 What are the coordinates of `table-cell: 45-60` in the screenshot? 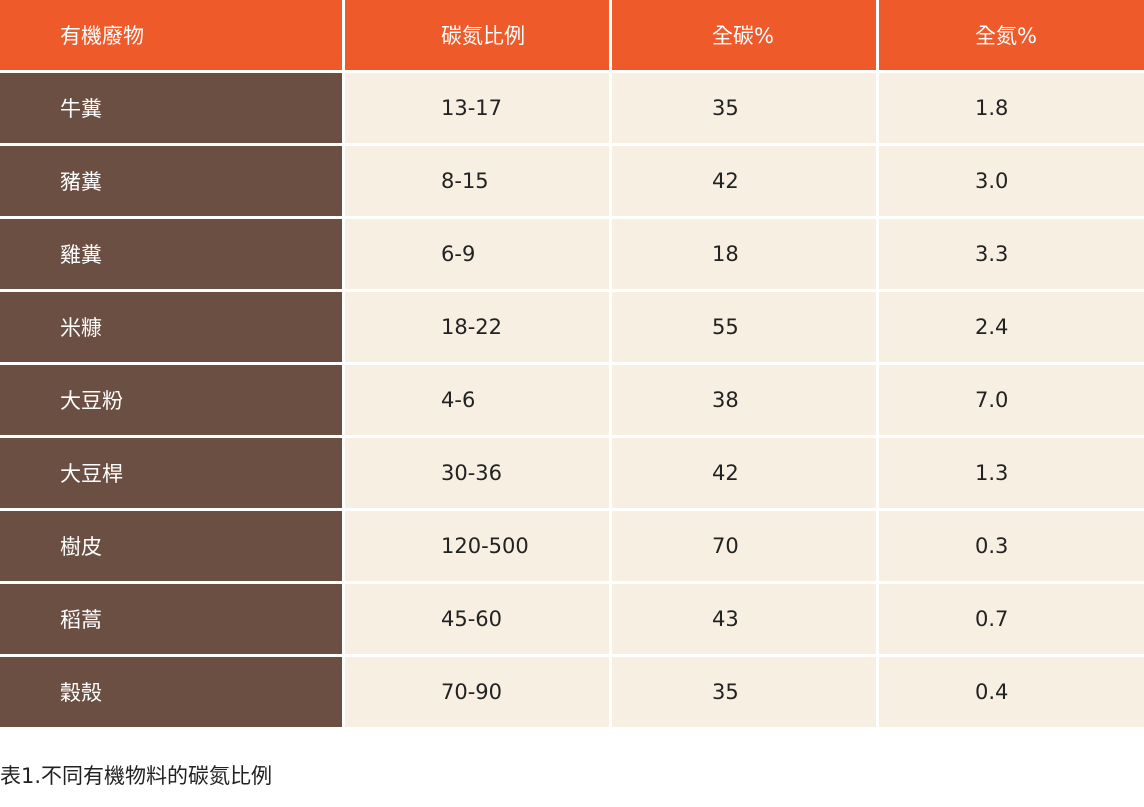 It's located at (477, 619).